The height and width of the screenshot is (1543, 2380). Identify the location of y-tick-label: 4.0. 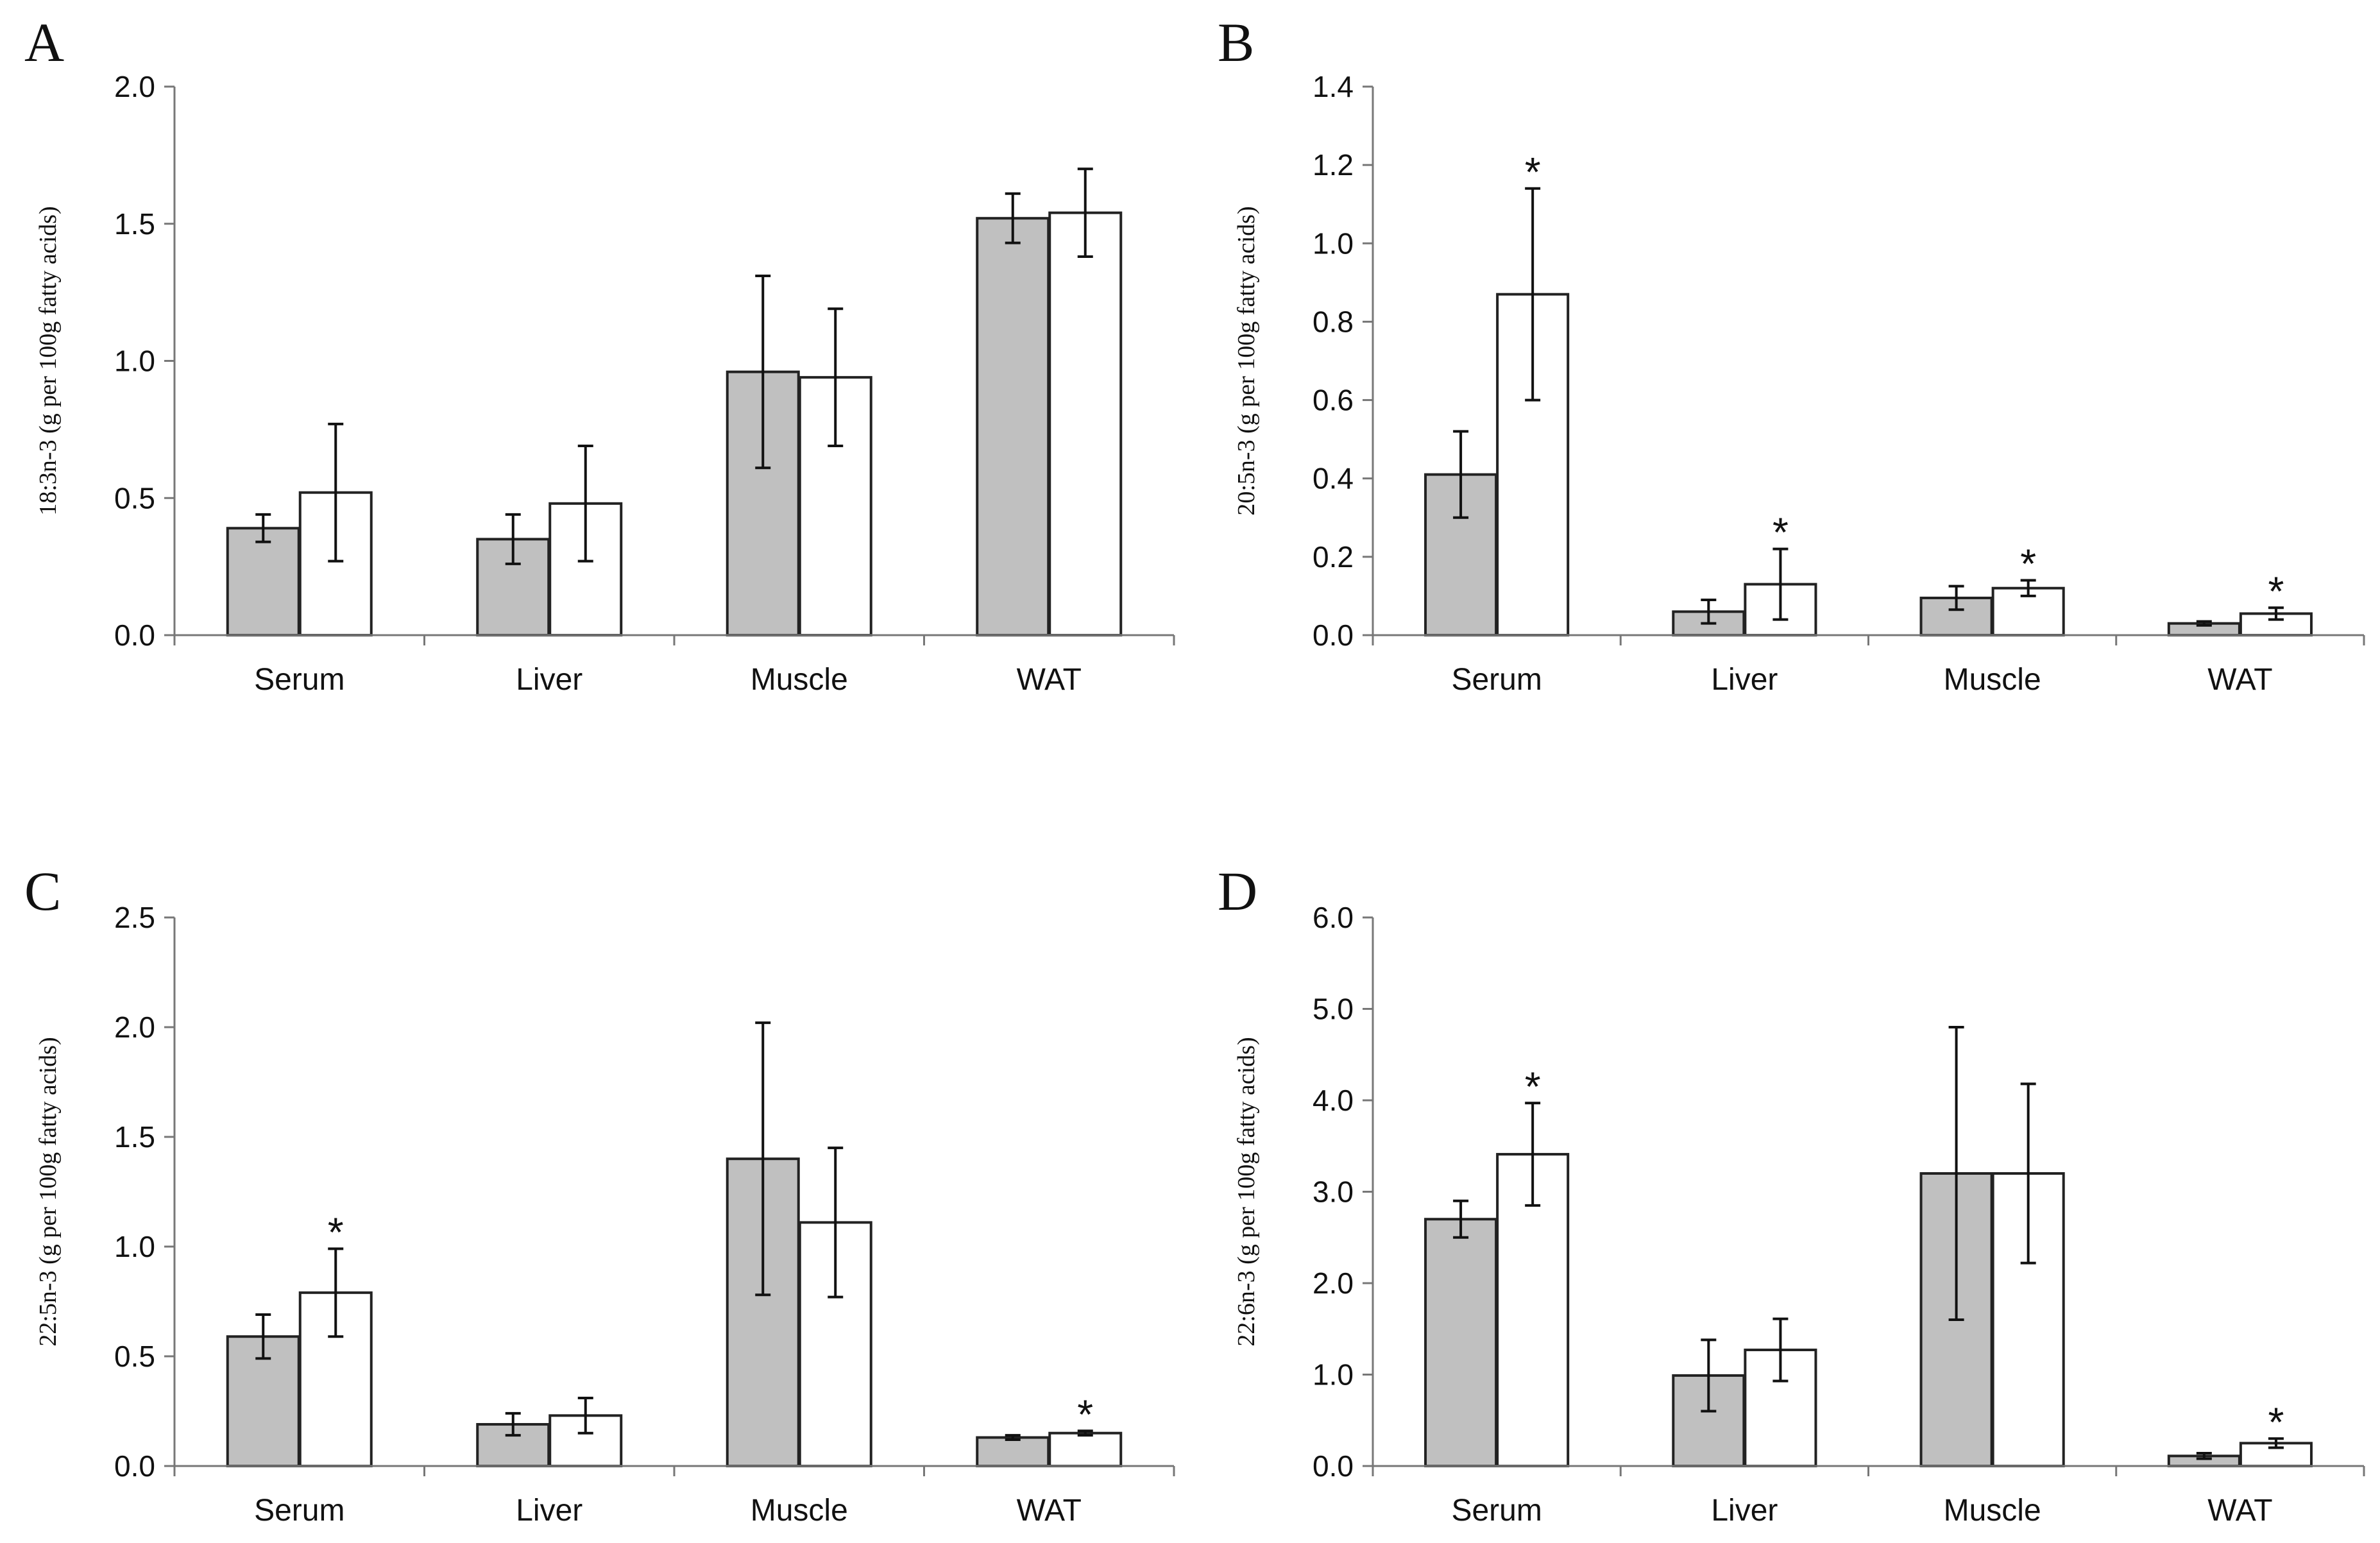
(1333, 1100).